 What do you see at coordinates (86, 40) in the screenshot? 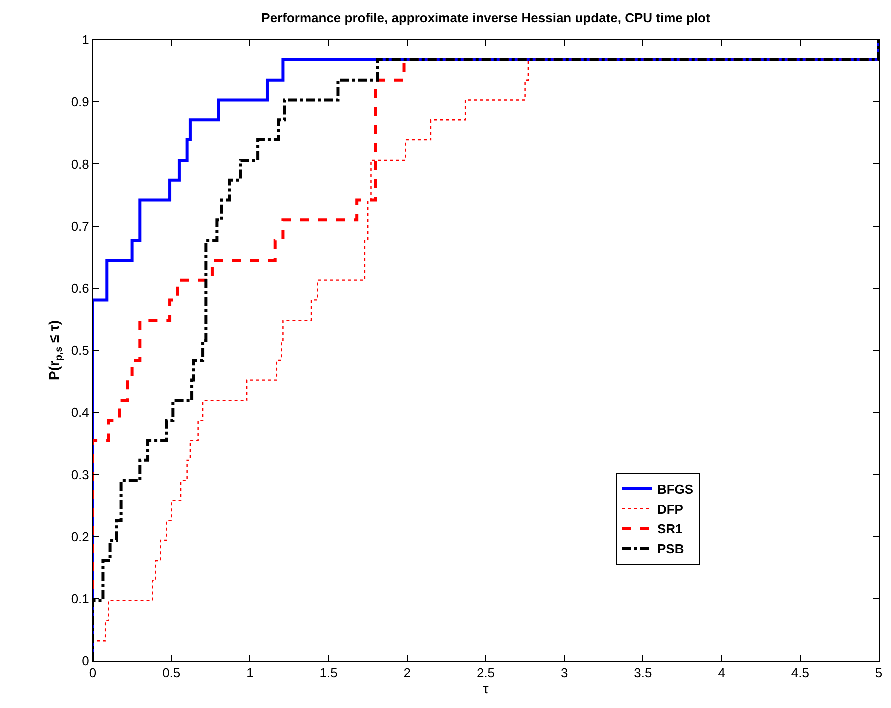
I see `y-tick-label: 1` at bounding box center [86, 40].